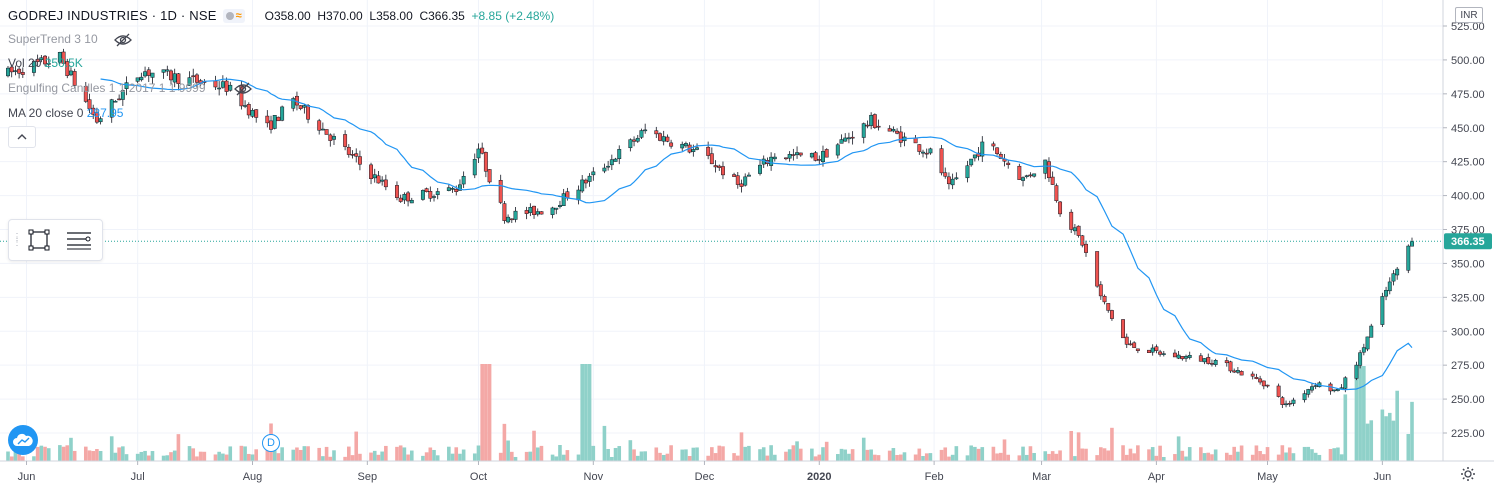 The image size is (1494, 487). I want to click on last-price-value: 366.35, so click(1468, 242).